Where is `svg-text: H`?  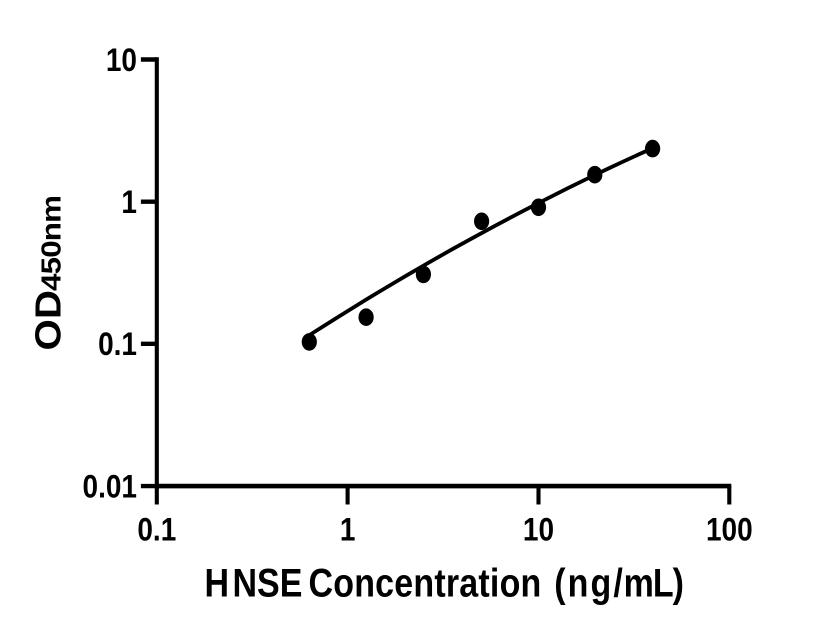
svg-text: H is located at coordinates (217, 583).